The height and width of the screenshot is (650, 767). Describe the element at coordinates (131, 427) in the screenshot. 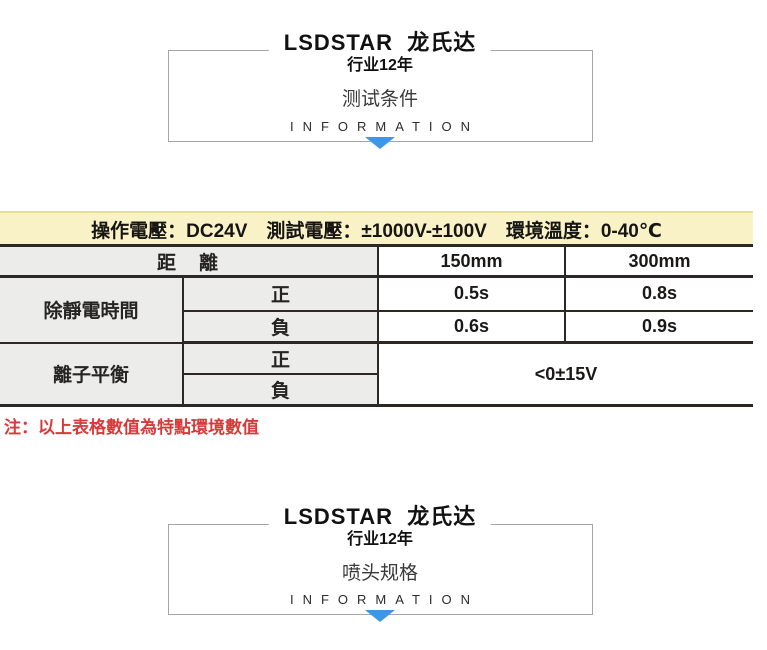

I see `table-note: 注：以上表格數值為特點環境數值` at that location.